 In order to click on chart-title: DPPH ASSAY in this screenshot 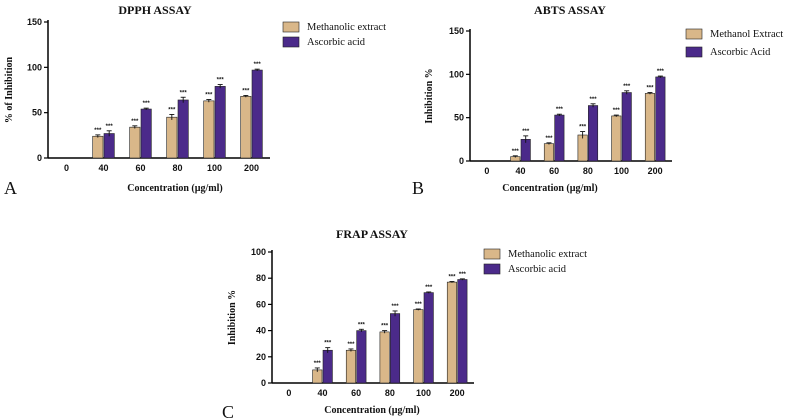, I will do `click(155, 10)`.